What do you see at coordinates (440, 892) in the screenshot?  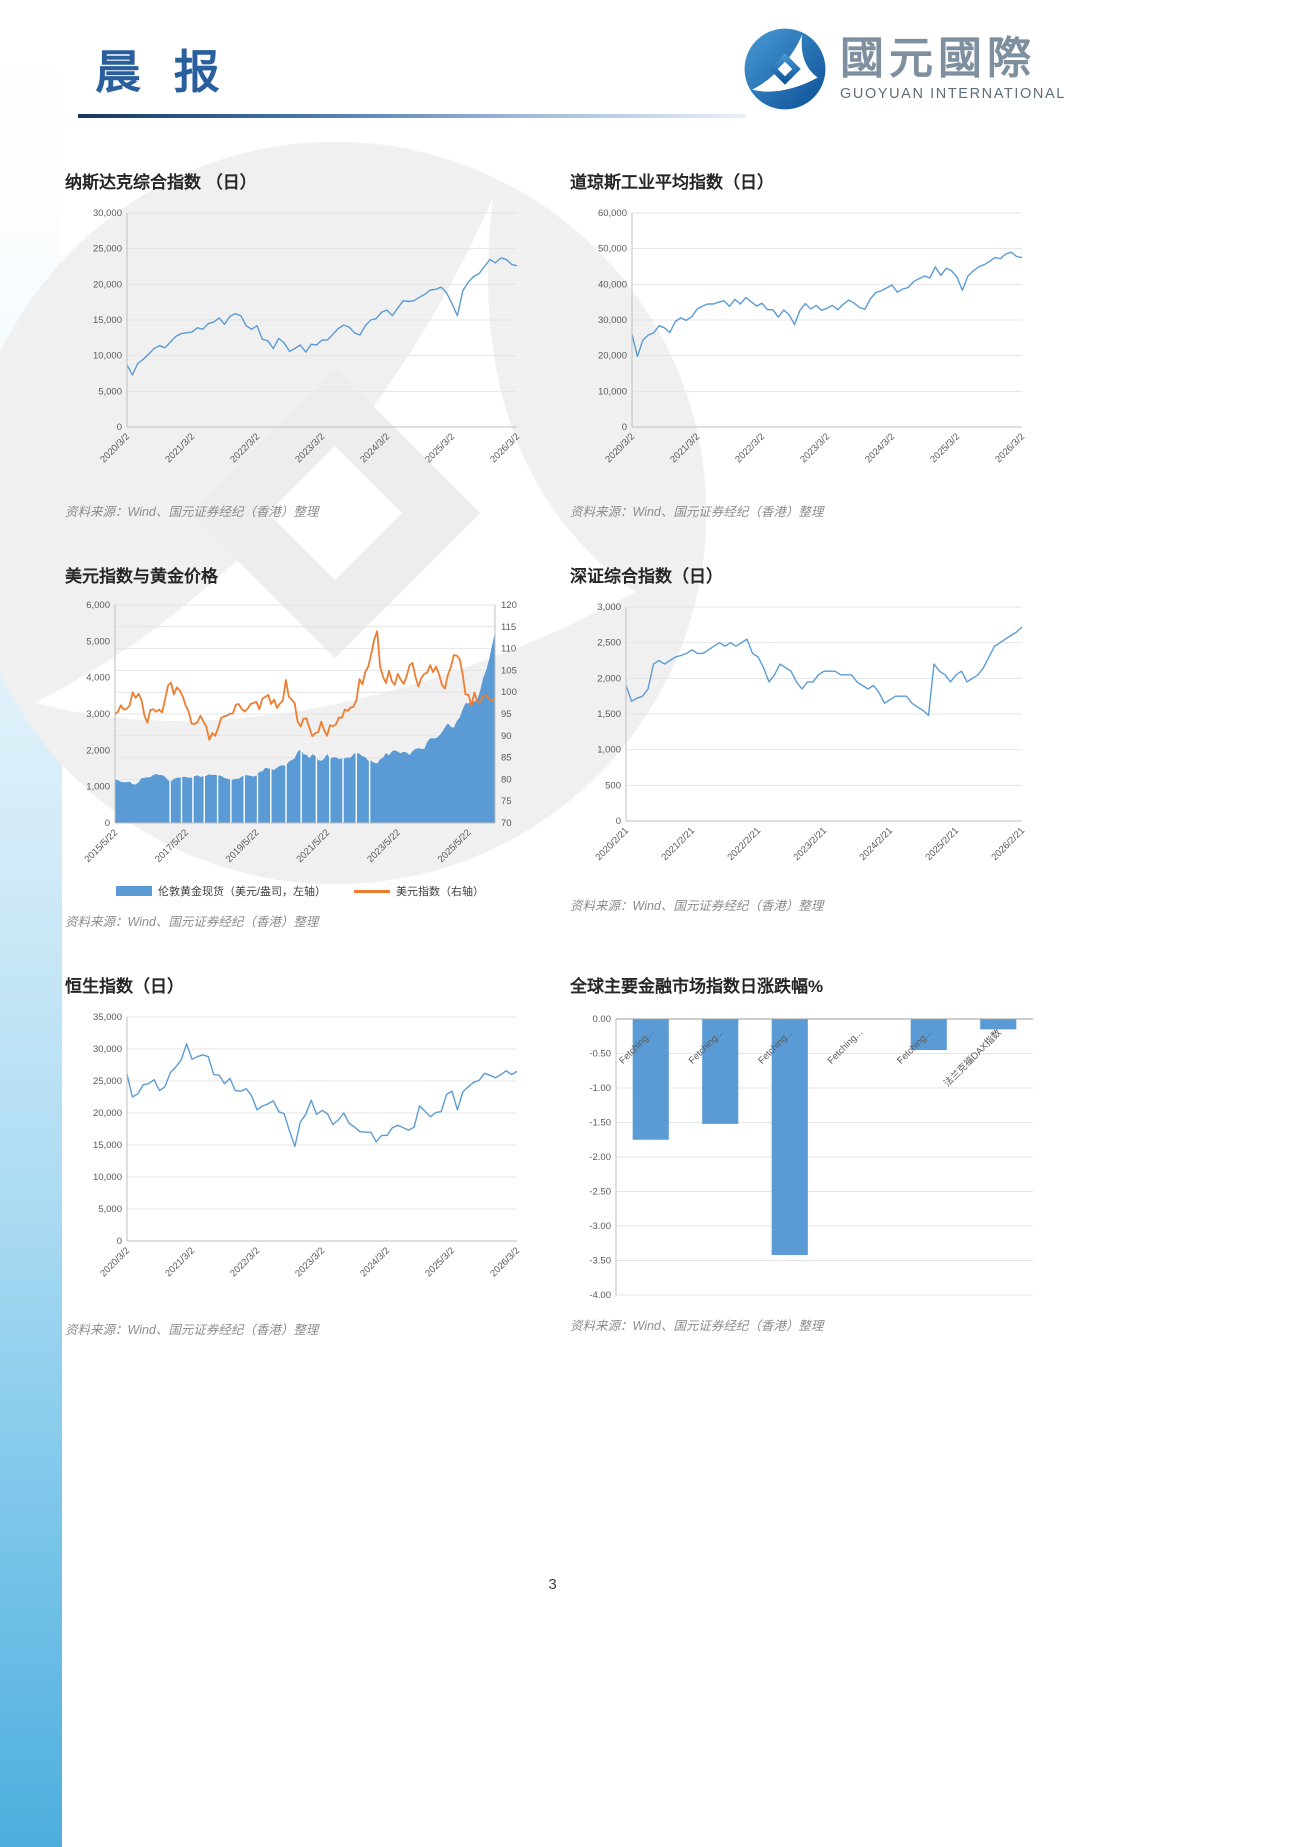 I see `usd-legend-label: 美元指数（右轴）` at bounding box center [440, 892].